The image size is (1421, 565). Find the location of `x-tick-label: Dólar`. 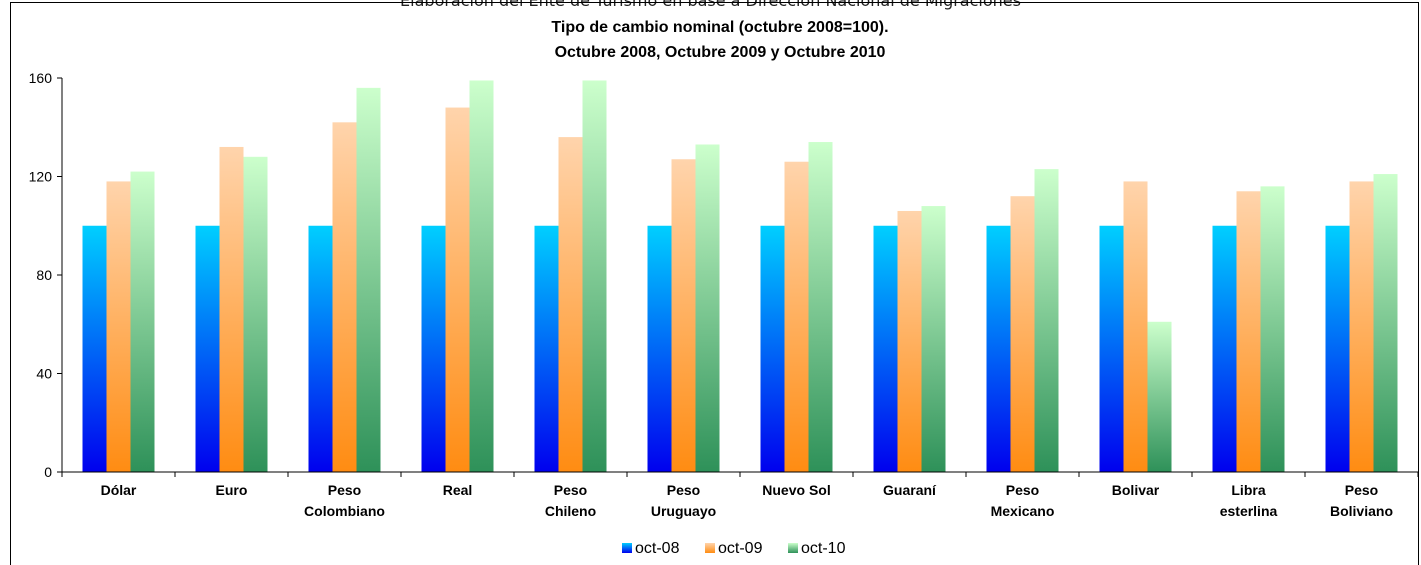

x-tick-label: Dólar is located at coordinates (119, 490).